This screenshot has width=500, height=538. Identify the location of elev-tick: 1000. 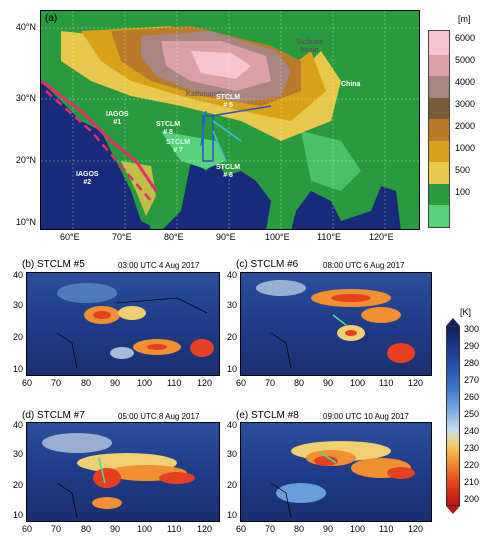
(465, 148).